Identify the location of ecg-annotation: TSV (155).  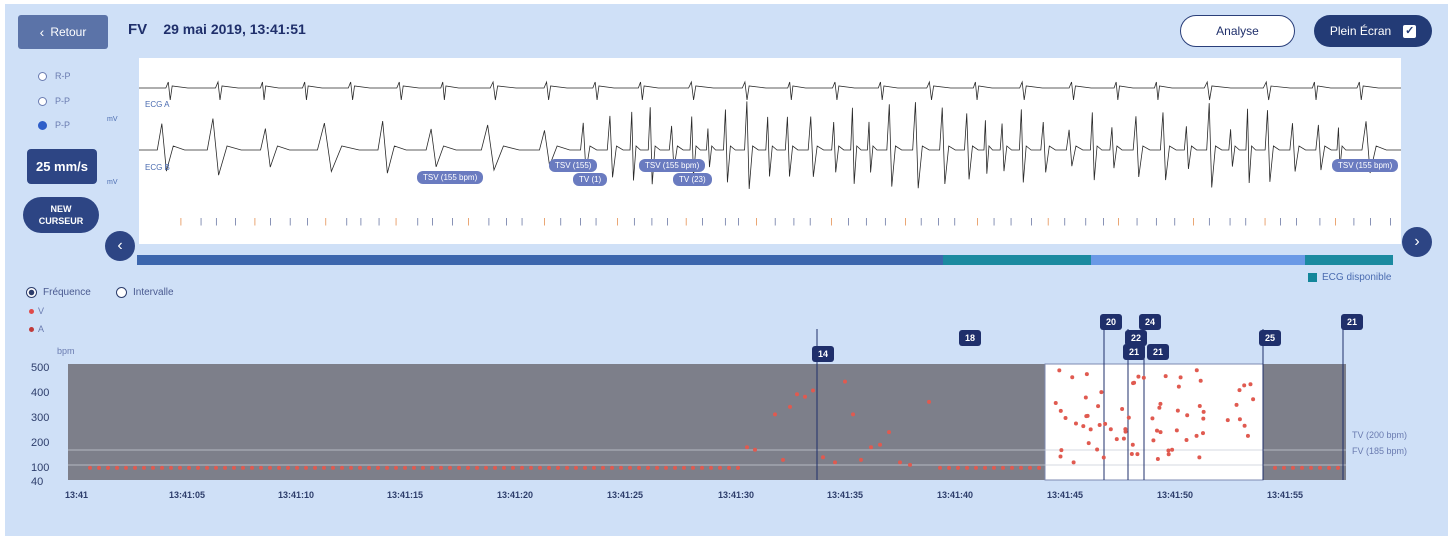
(573, 165).